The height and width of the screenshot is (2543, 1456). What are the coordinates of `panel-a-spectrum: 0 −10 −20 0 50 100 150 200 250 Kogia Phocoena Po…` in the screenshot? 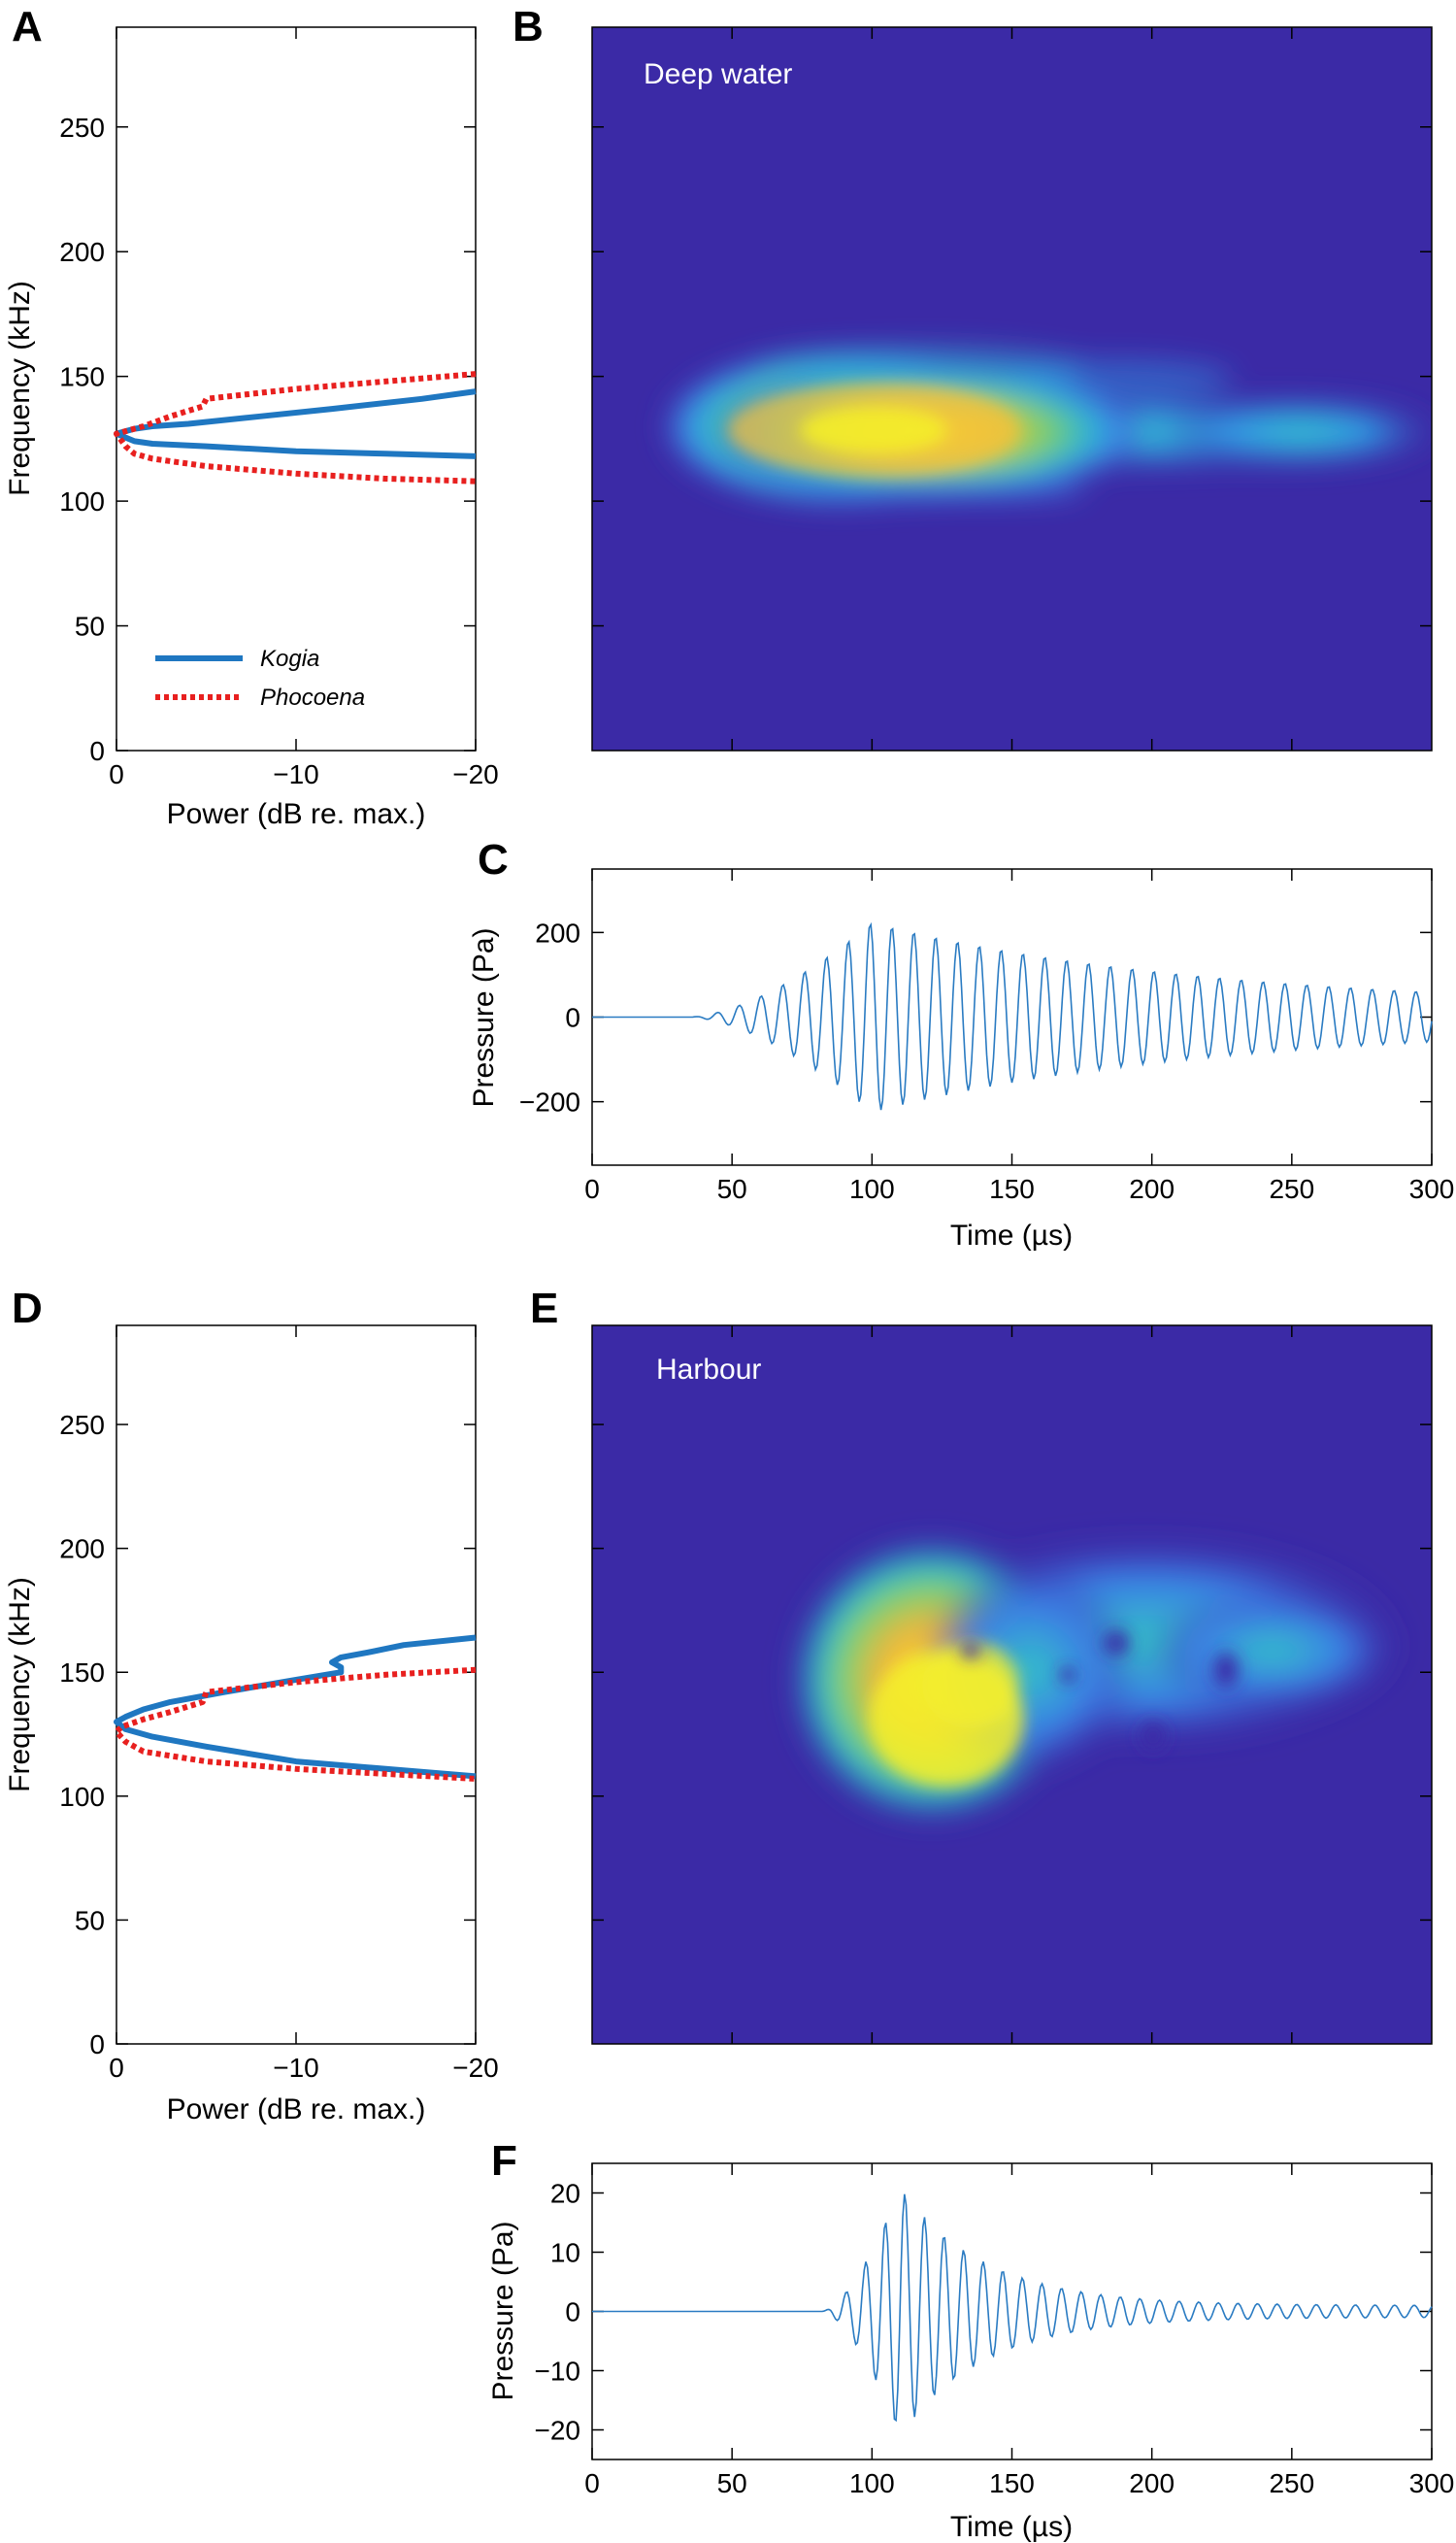 It's located at (251, 428).